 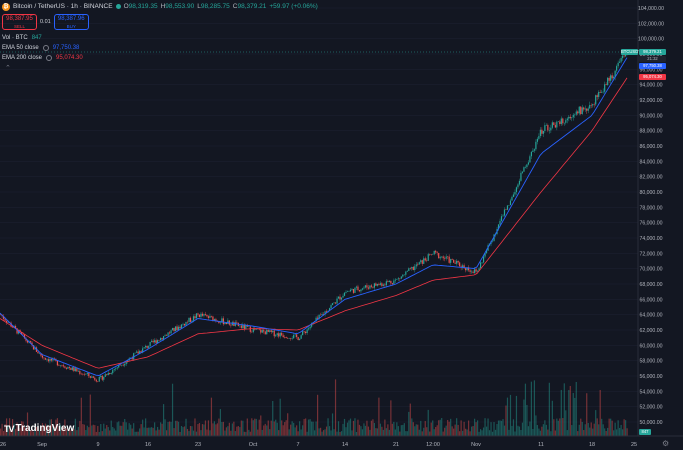 What do you see at coordinates (39, 428) in the screenshot?
I see `tradingview-logo: TV TradingView` at bounding box center [39, 428].